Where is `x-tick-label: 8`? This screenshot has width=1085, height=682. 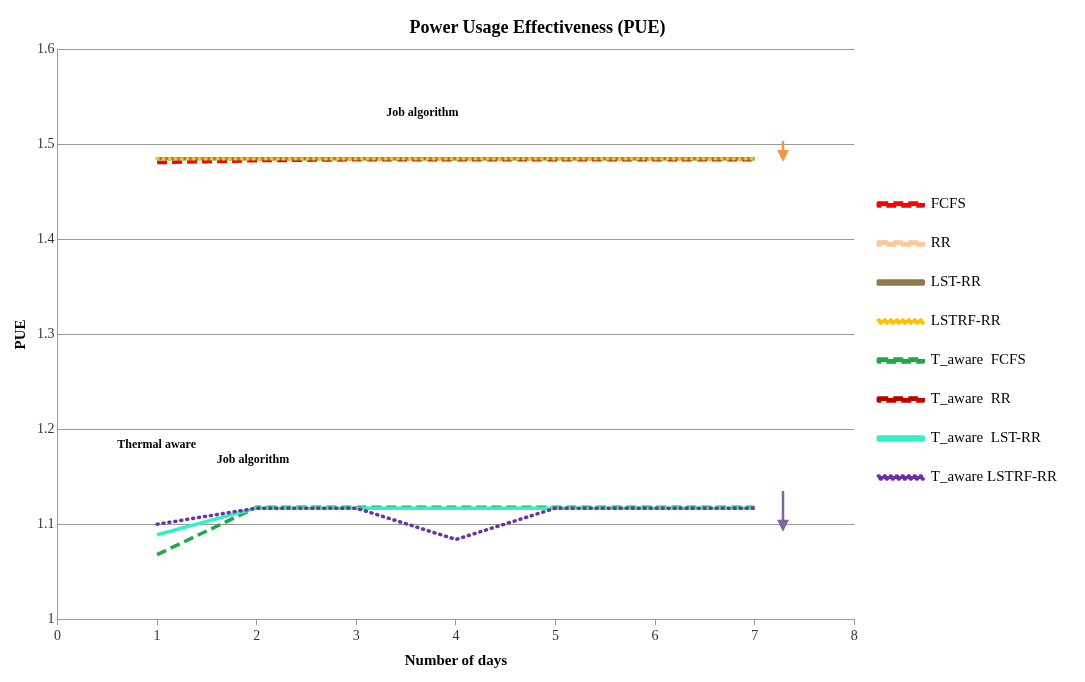 x-tick-label: 8 is located at coordinates (854, 636).